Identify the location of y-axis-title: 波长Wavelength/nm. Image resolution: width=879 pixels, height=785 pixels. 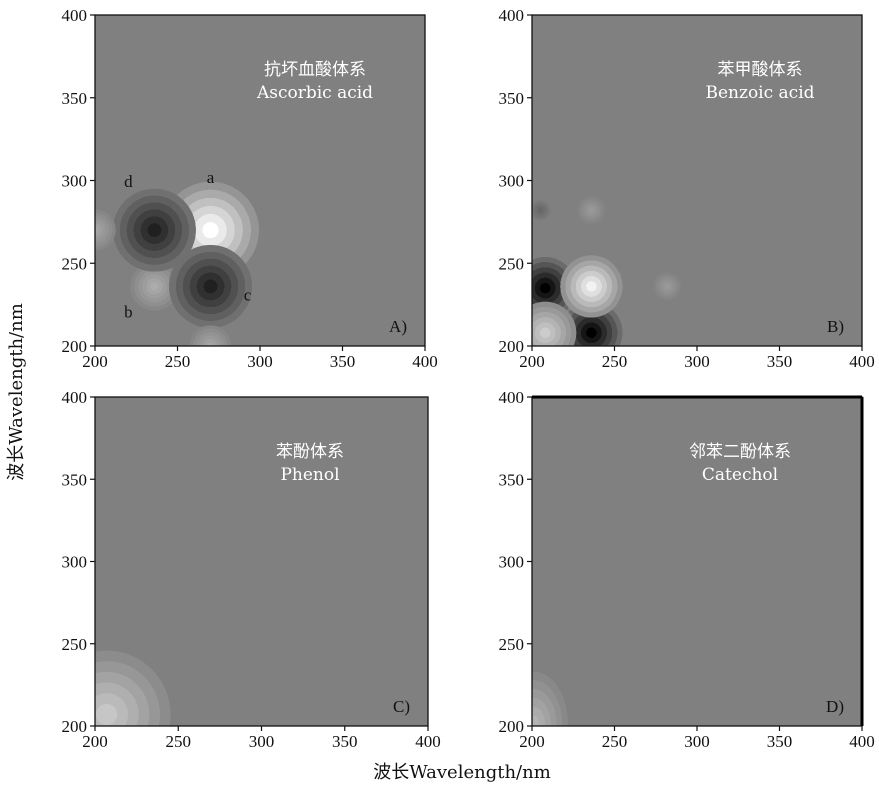
(16, 392).